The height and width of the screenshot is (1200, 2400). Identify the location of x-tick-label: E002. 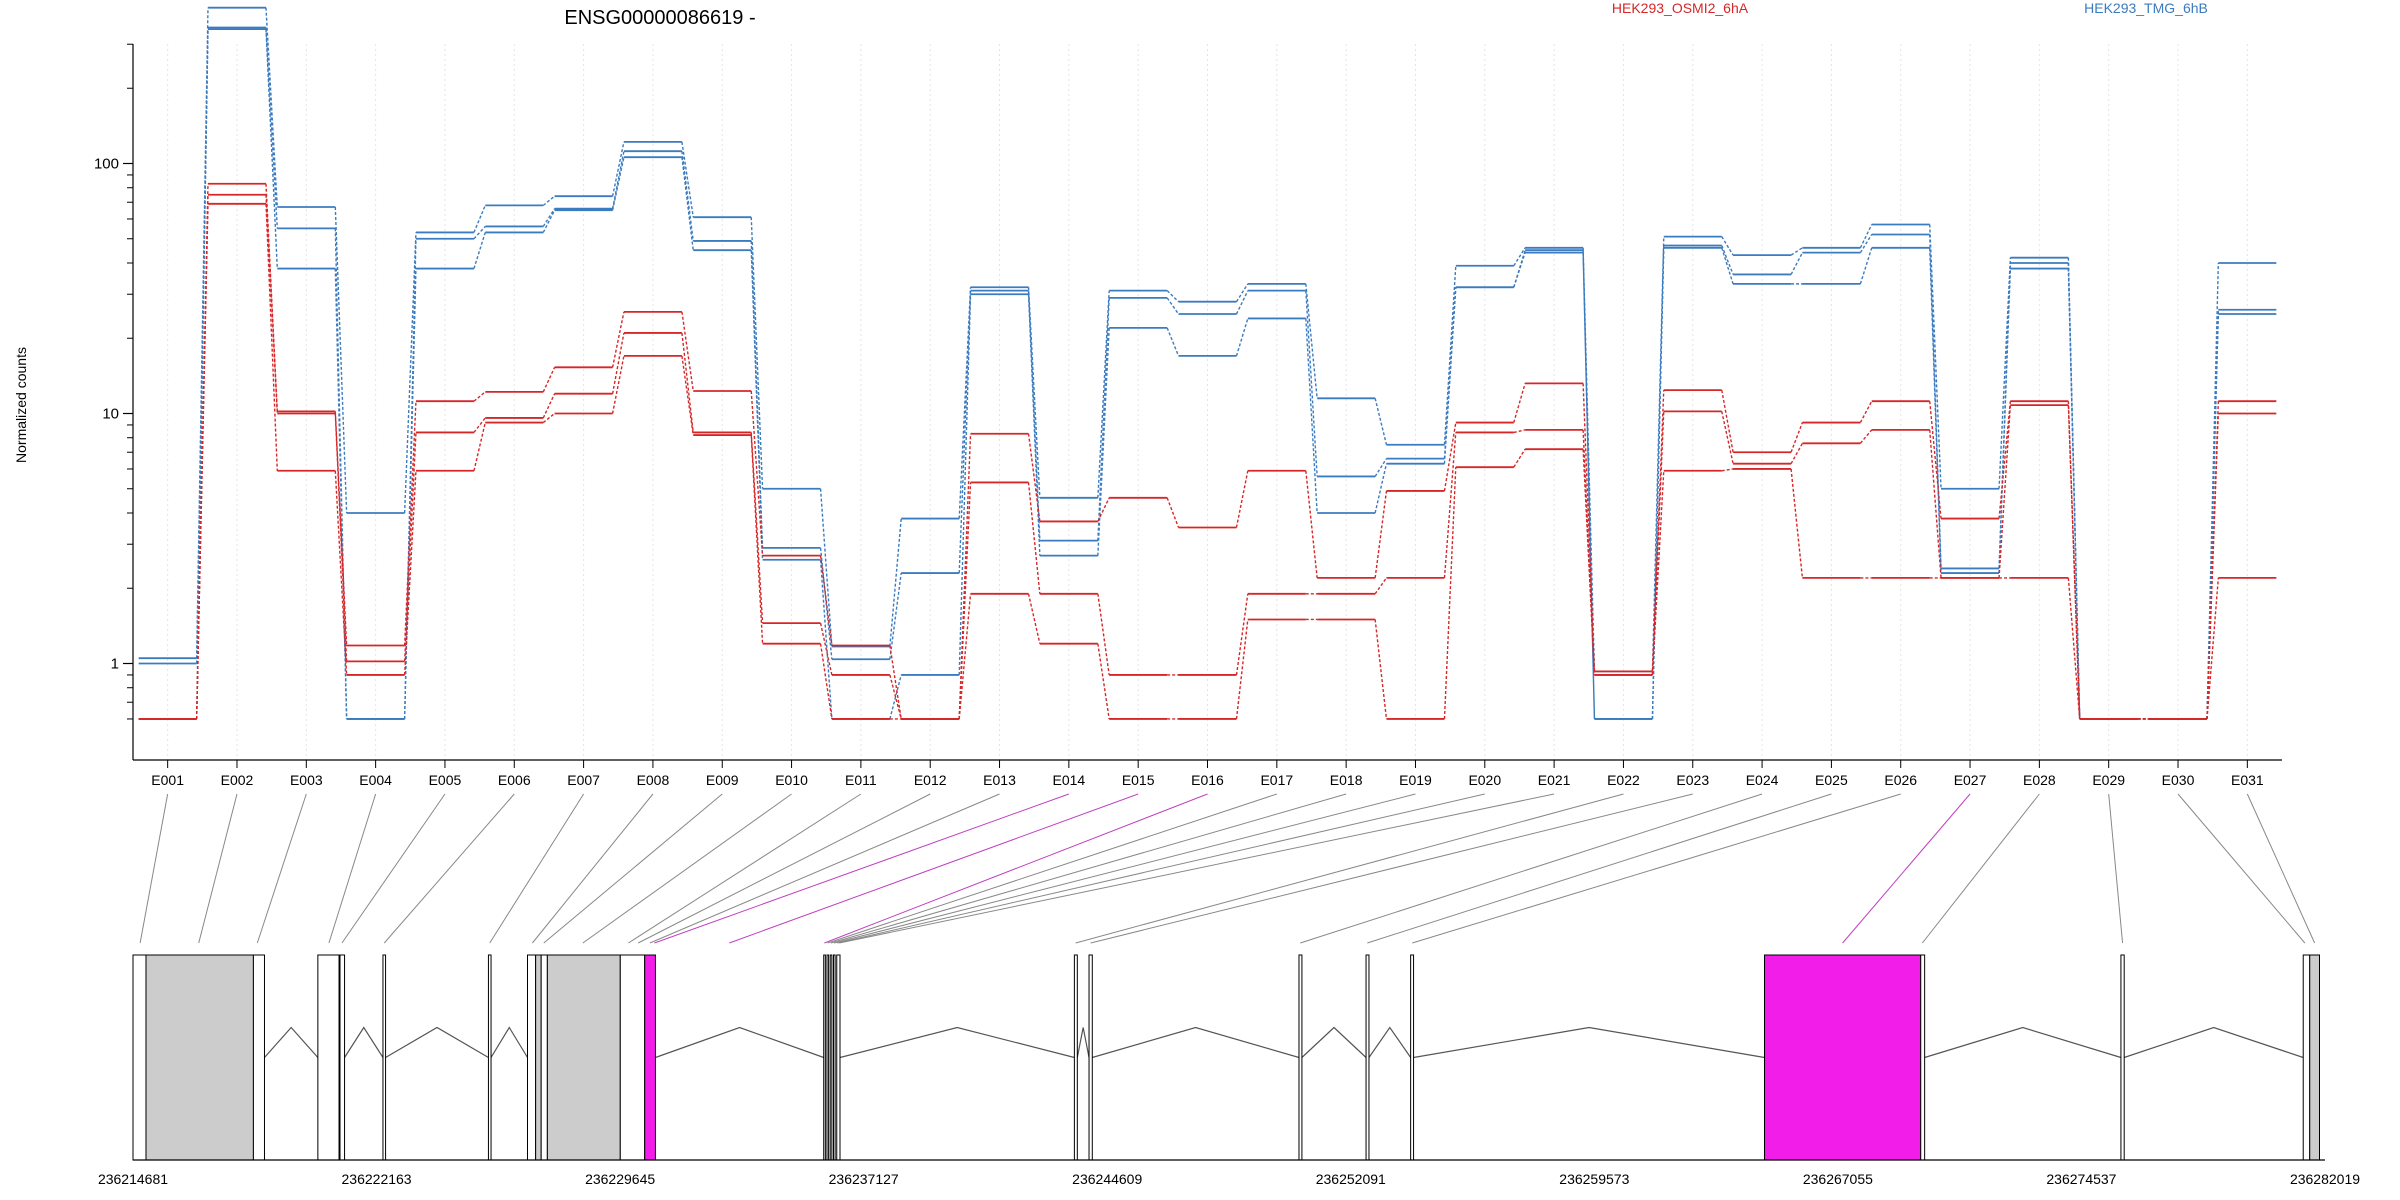
(237, 780).